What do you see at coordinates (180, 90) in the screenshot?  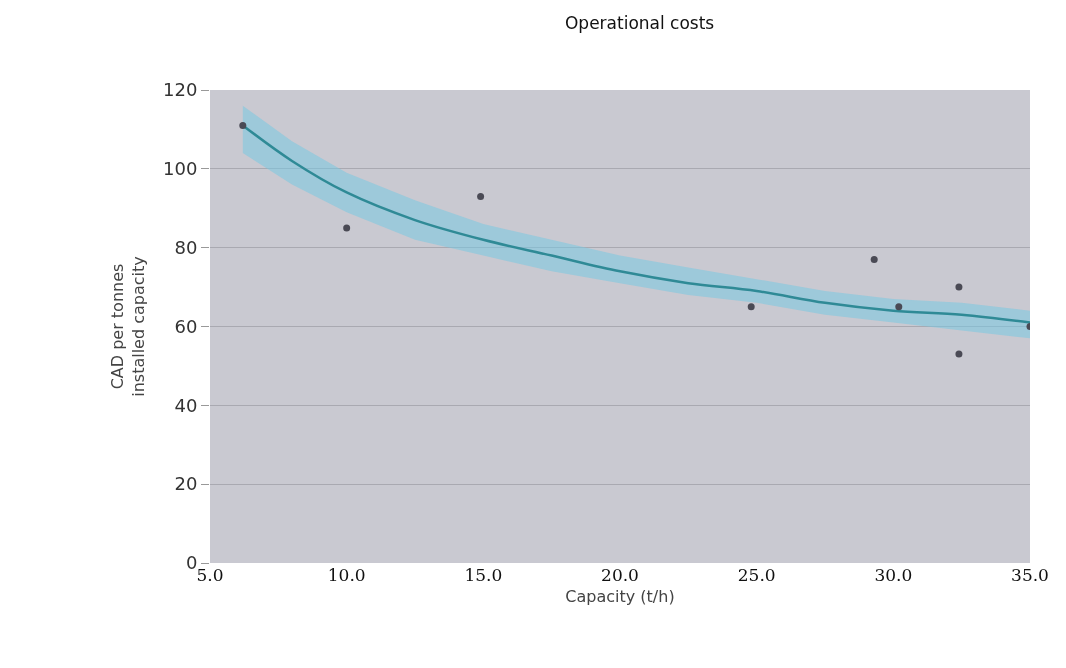 I see `y-tick-label: 120` at bounding box center [180, 90].